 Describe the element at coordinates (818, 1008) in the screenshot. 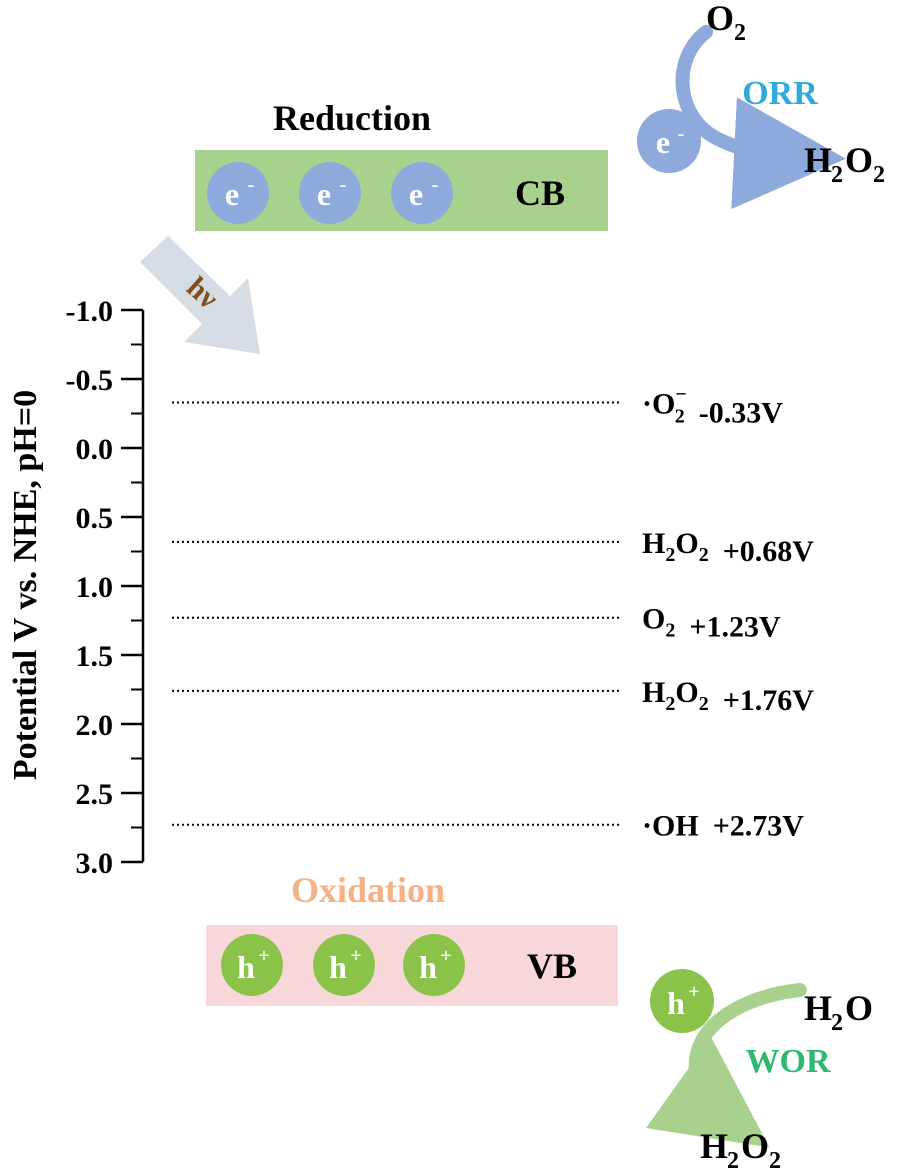

I see `wor-reactant-h: H` at that location.